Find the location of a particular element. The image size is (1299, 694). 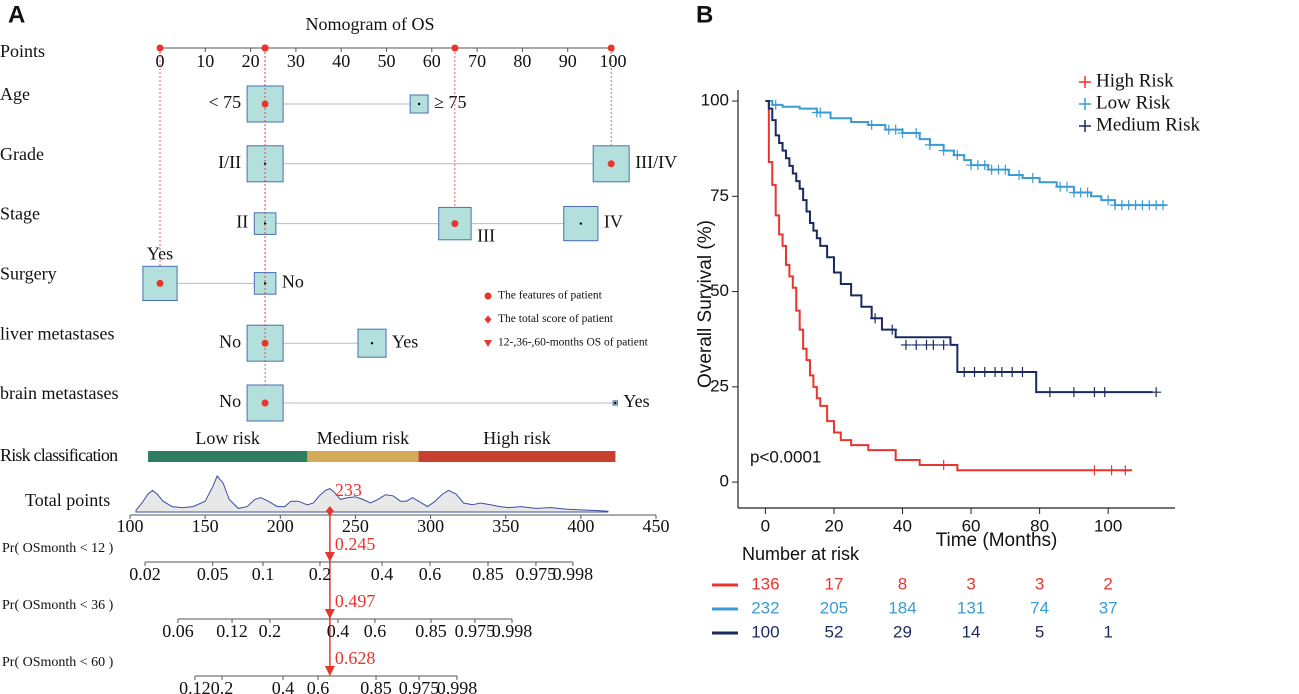

at-risk-count: 205 is located at coordinates (834, 607).